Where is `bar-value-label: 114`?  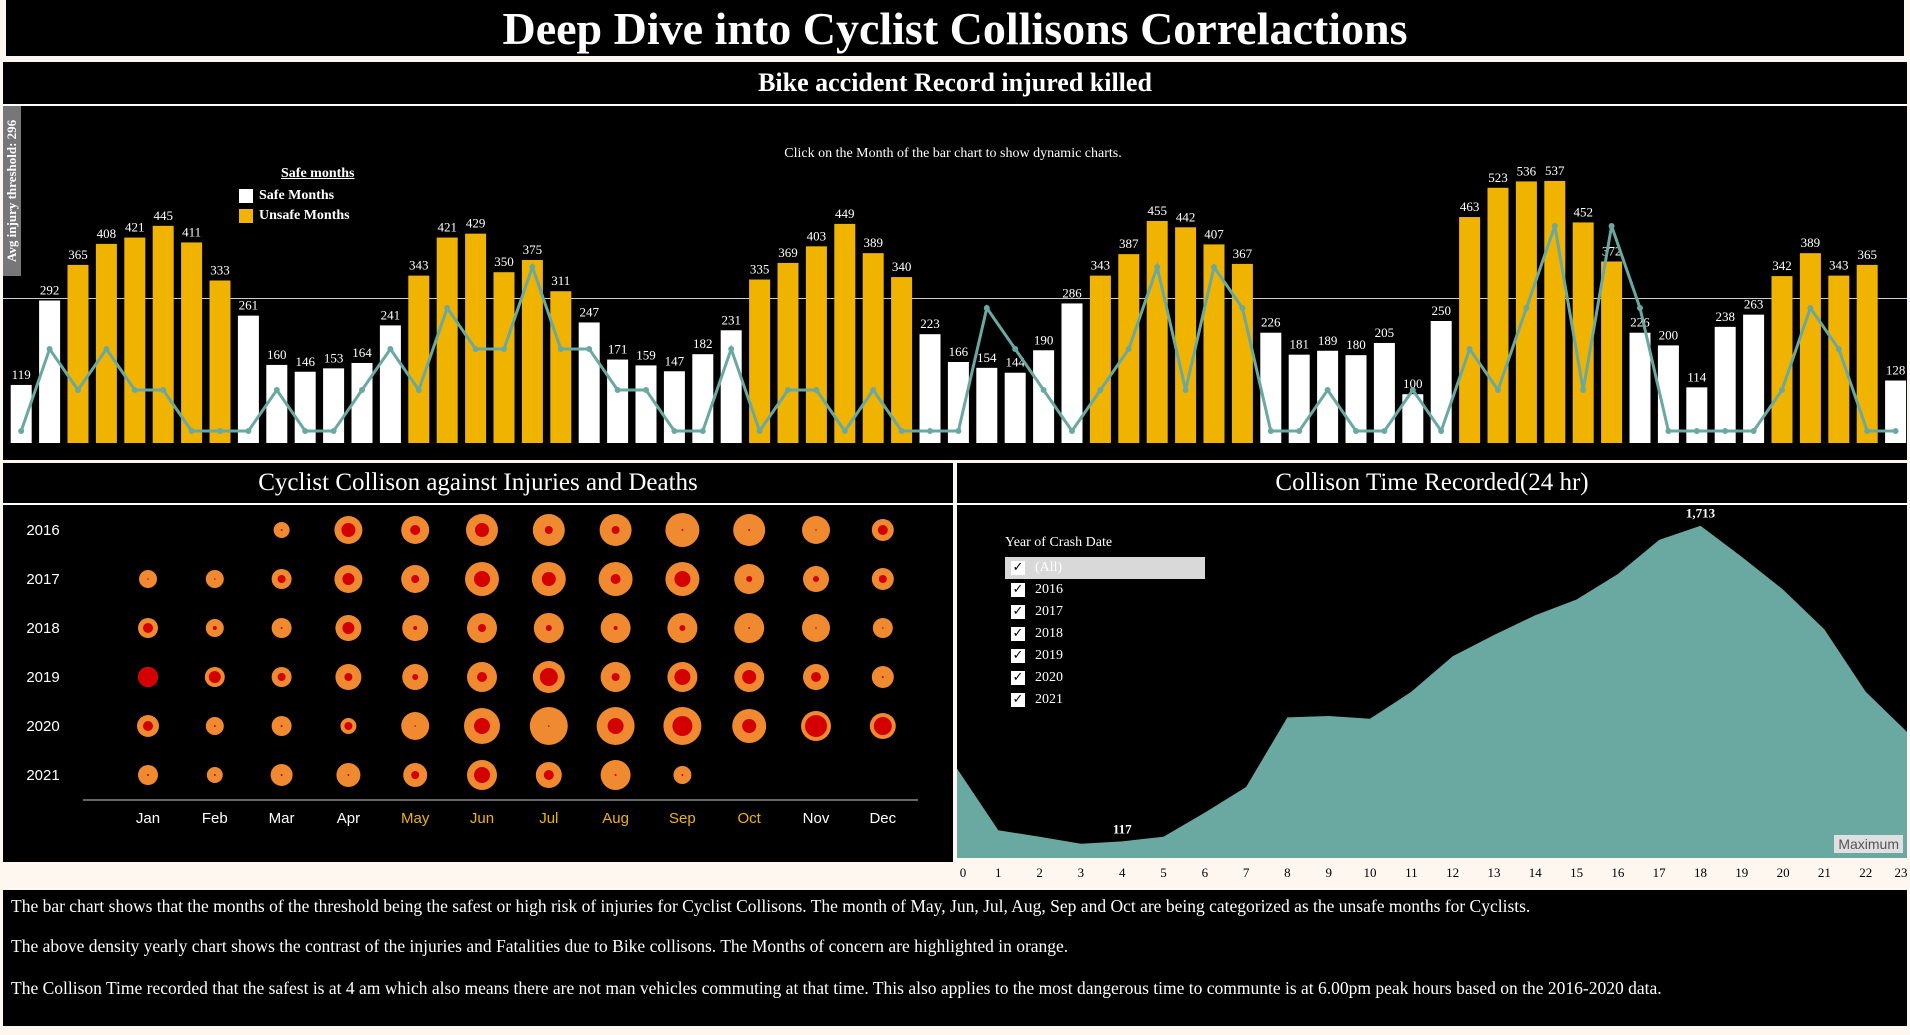 bar-value-label: 114 is located at coordinates (1697, 376).